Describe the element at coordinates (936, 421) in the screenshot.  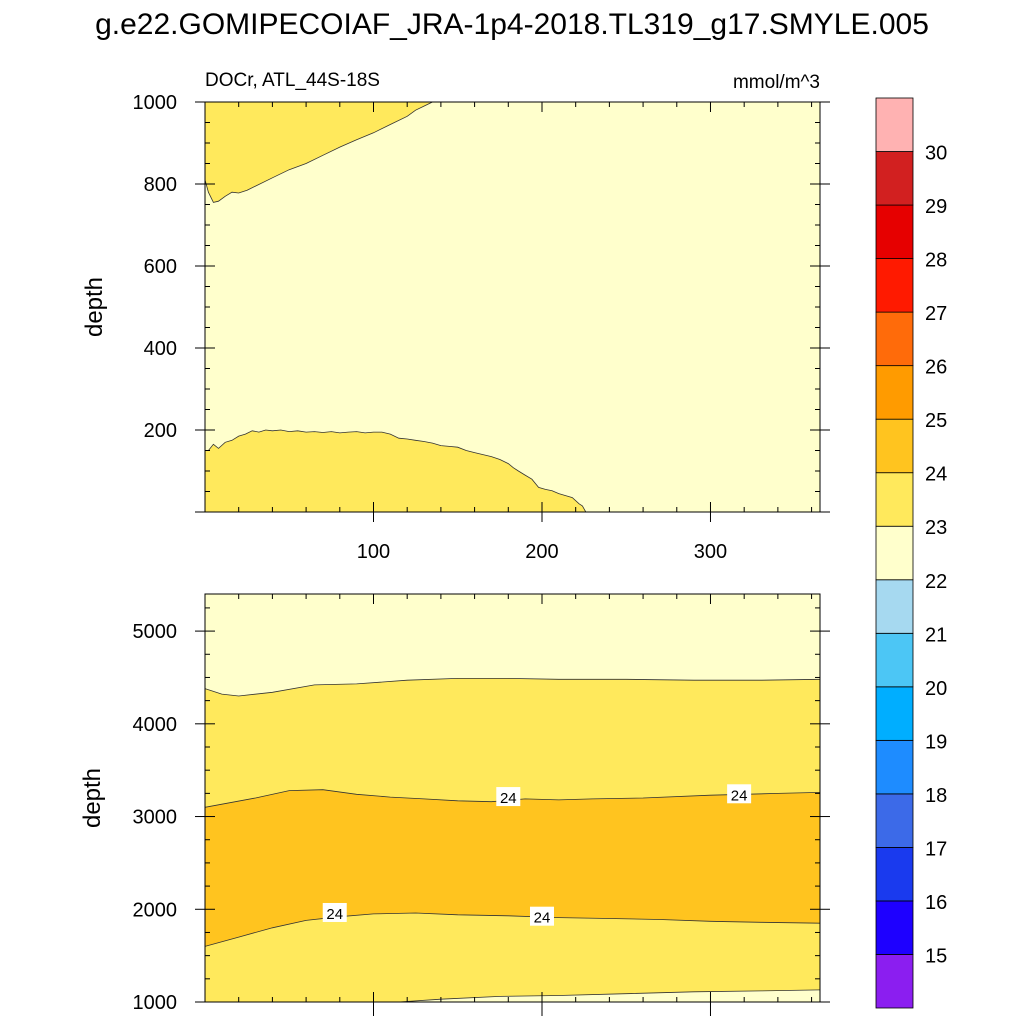
I see `colorbar-label: 25` at that location.